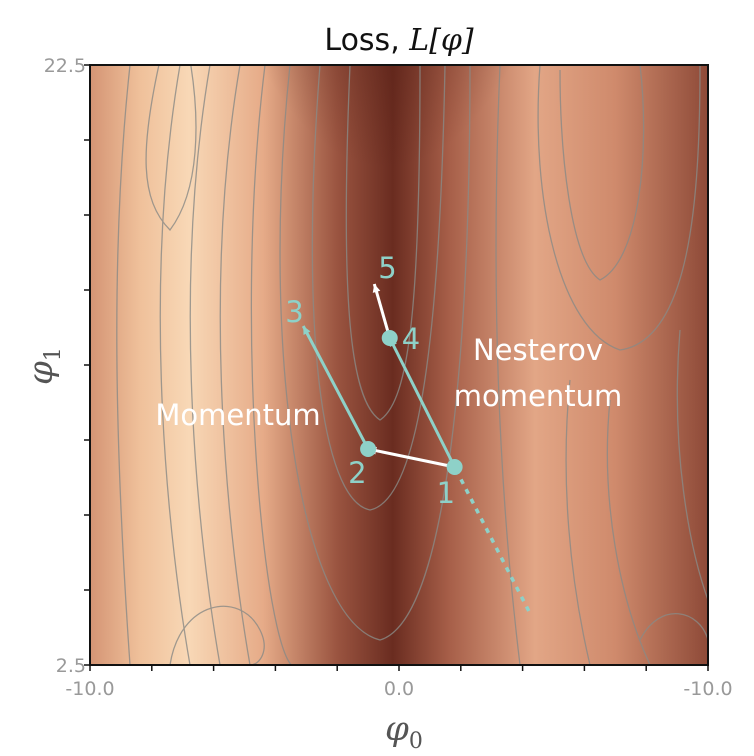  I want to click on y-axis-label: φ1, so click(43, 366).